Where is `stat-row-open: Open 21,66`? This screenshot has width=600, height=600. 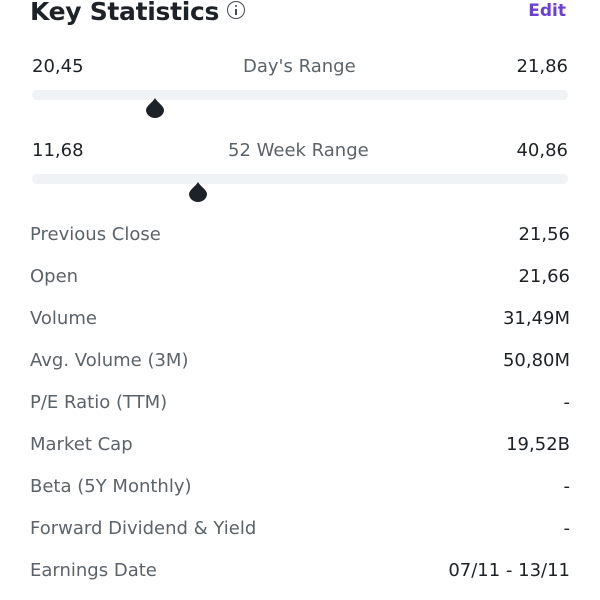 stat-row-open: Open 21,66 is located at coordinates (300, 285).